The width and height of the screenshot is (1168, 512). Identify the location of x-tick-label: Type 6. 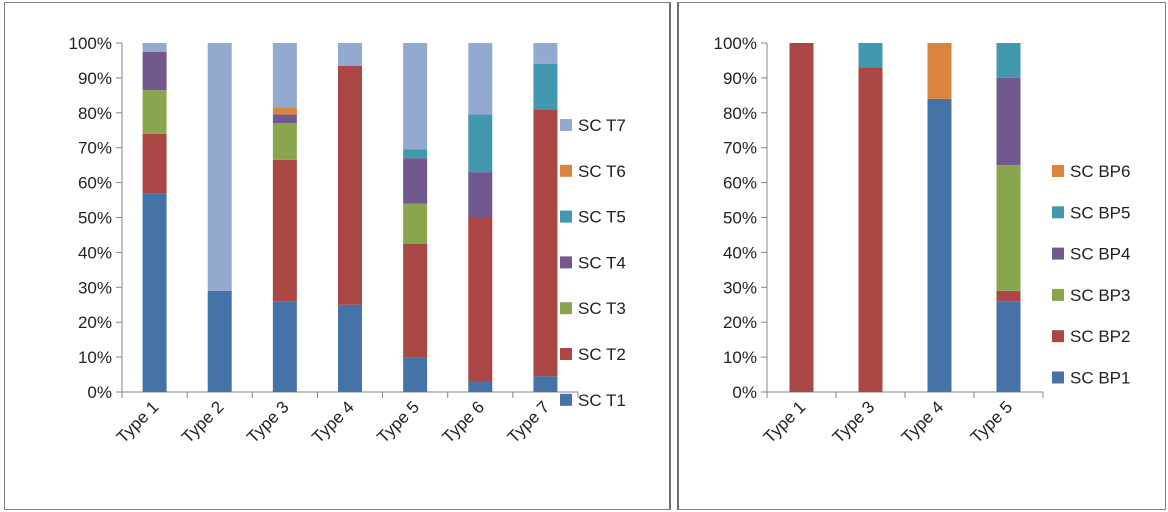
(464, 422).